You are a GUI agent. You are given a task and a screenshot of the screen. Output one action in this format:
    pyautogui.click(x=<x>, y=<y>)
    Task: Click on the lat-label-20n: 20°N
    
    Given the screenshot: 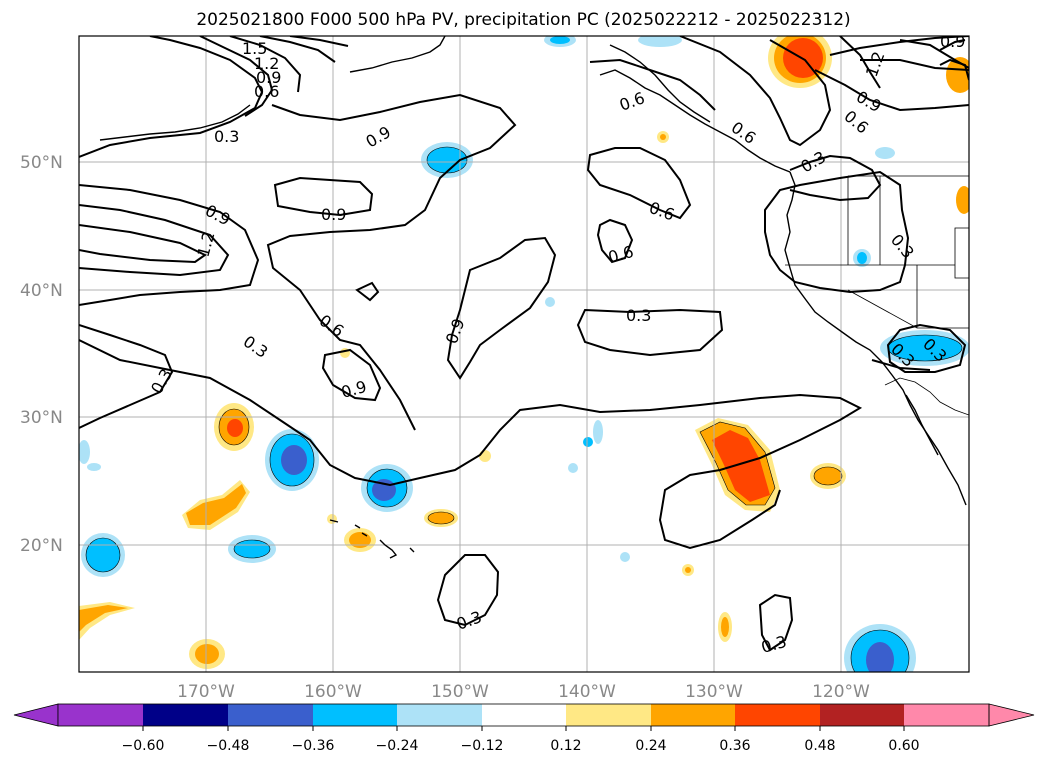 What is the action you would take?
    pyautogui.click(x=41, y=546)
    